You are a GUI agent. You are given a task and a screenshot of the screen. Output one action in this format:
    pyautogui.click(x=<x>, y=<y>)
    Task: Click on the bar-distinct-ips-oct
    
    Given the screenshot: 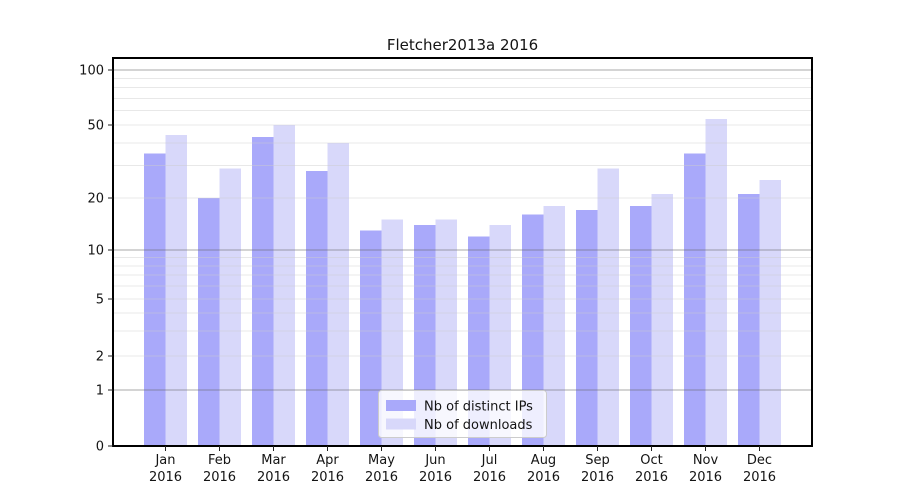 What is the action you would take?
    pyautogui.click(x=641, y=325)
    